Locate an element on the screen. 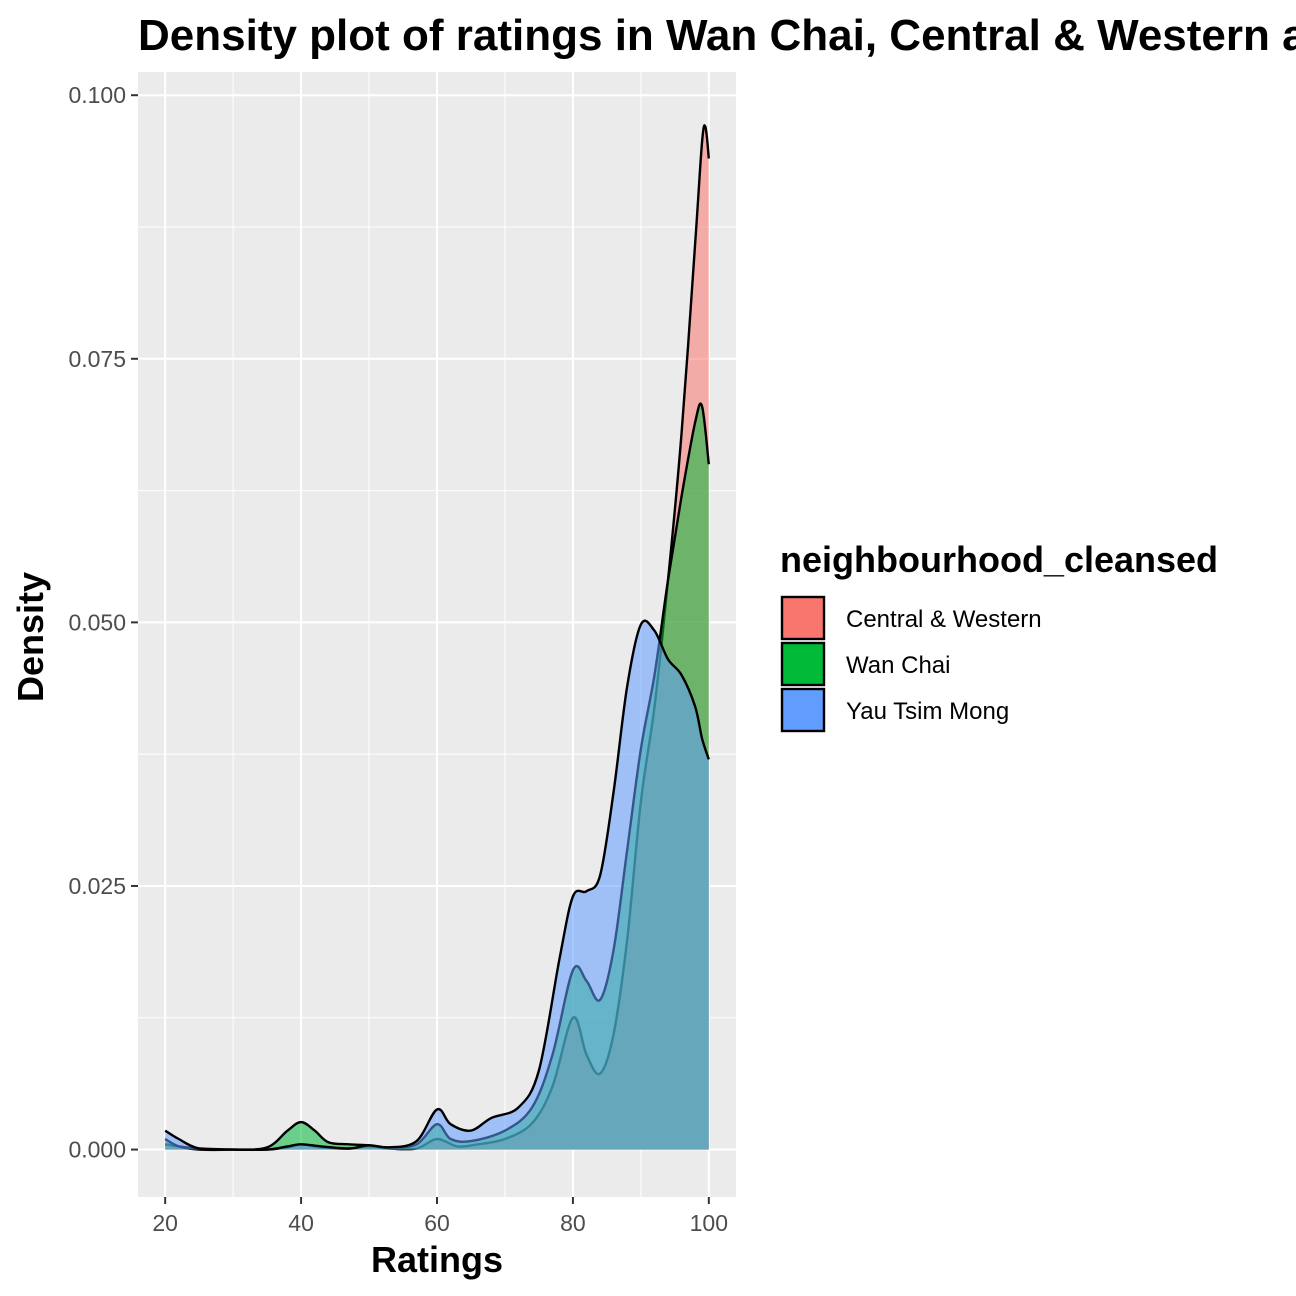 This screenshot has width=1296, height=1296. legend-key-yau-tsim-mong is located at coordinates (803, 710).